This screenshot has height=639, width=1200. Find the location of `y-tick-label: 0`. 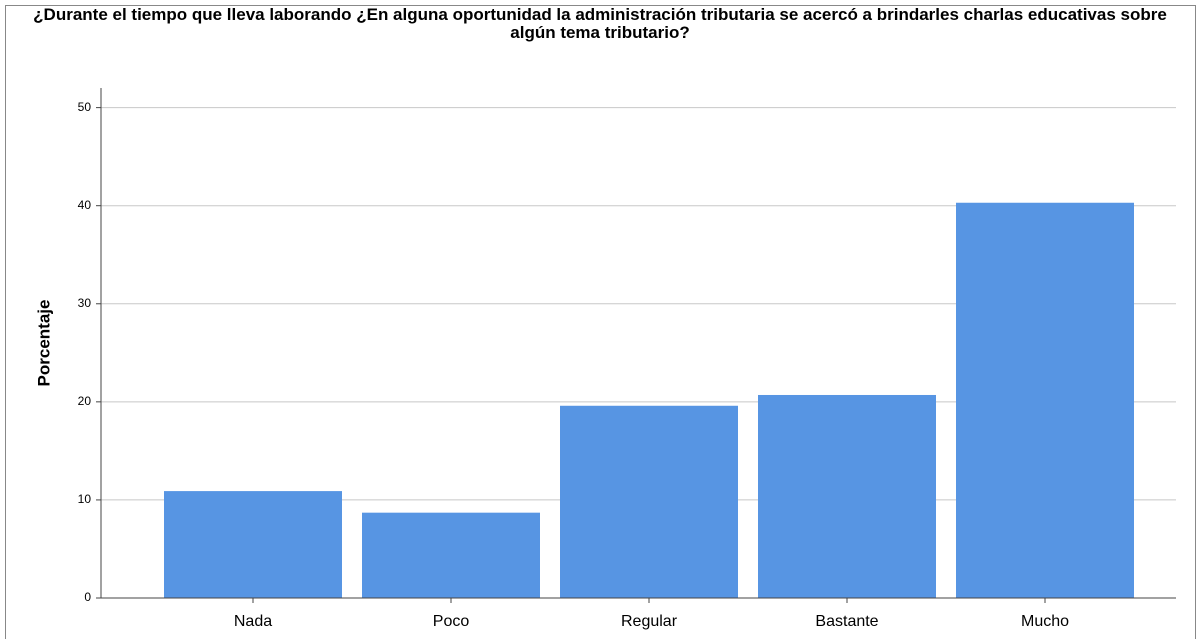

y-tick-label: 0 is located at coordinates (87, 597).